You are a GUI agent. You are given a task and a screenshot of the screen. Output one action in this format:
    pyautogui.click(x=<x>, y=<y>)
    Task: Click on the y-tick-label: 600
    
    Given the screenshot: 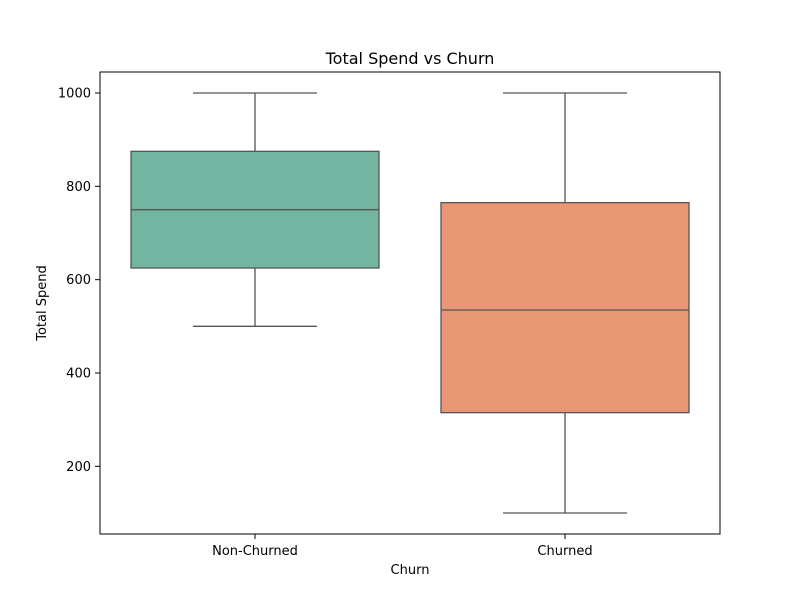 What is the action you would take?
    pyautogui.click(x=78, y=280)
    